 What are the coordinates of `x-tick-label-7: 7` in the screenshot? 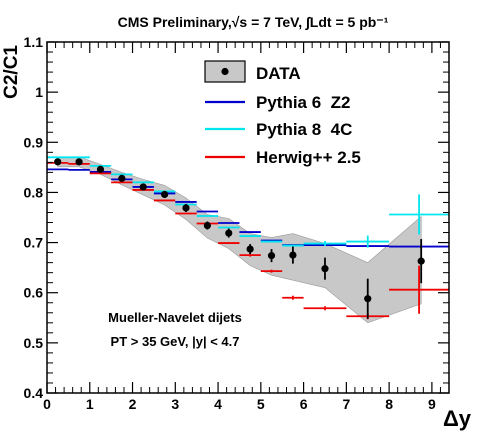 It's located at (346, 404).